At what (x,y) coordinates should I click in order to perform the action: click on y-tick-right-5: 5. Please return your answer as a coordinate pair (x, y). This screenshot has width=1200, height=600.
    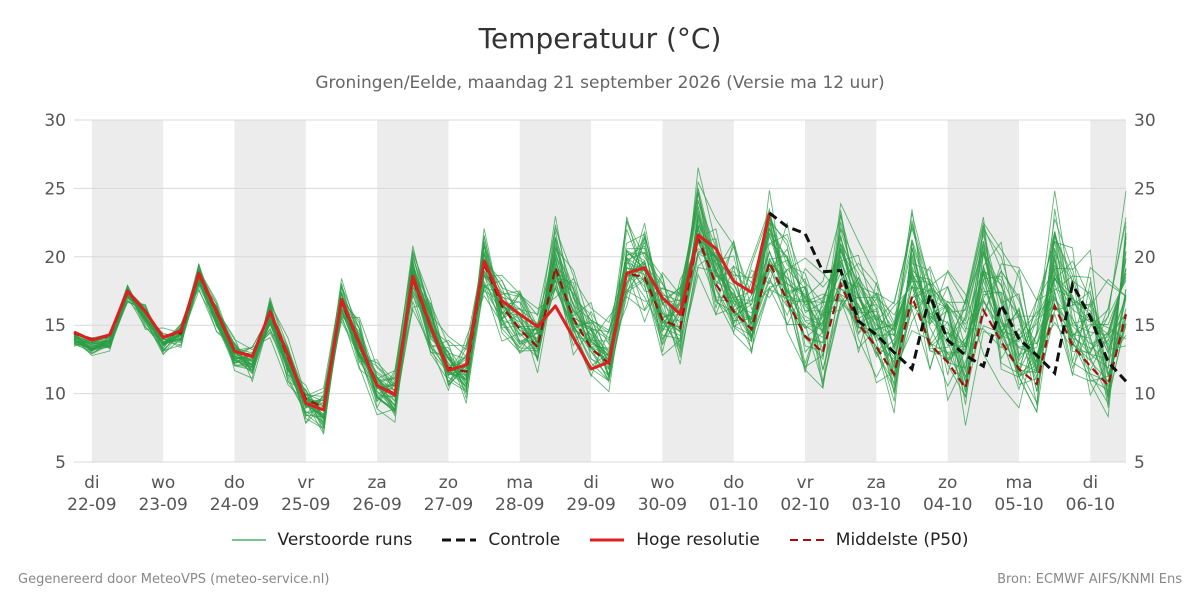
    Looking at the image, I should click on (1139, 463).